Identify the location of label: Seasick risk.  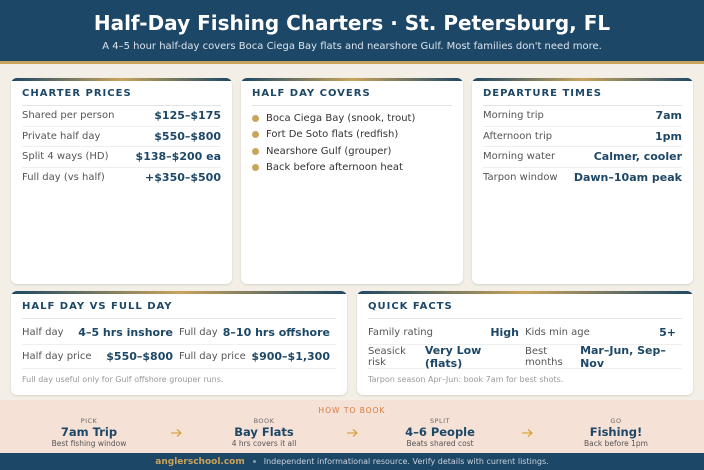
(387, 356).